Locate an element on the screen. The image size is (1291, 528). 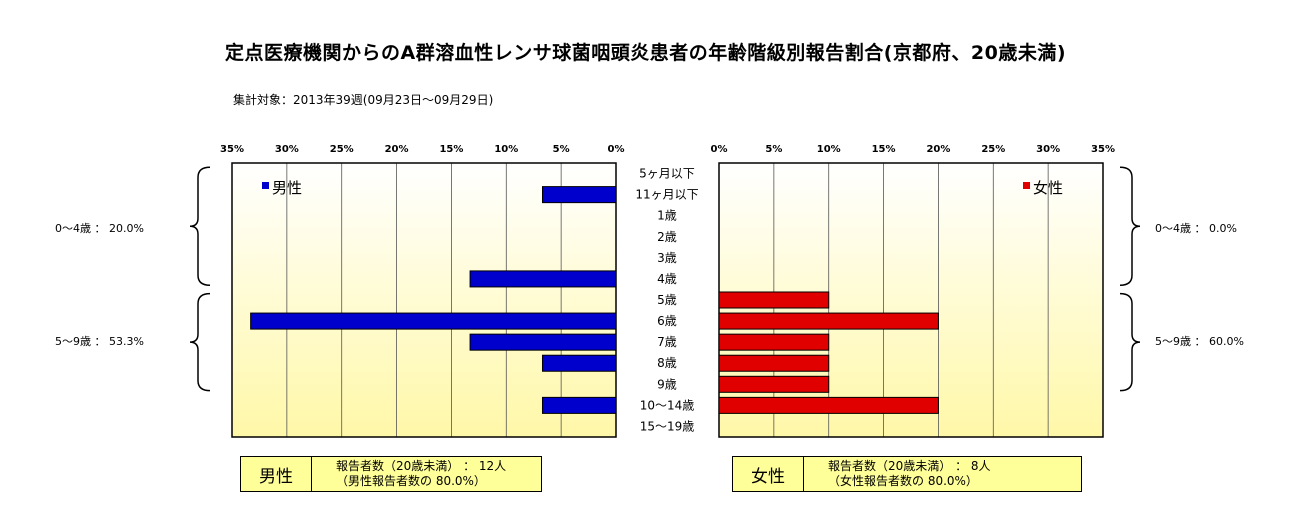
male-summary-box: 男性 報告者数（20歳未満） ： 12人 （男性報告者数の 80.0%） is located at coordinates (391, 474).